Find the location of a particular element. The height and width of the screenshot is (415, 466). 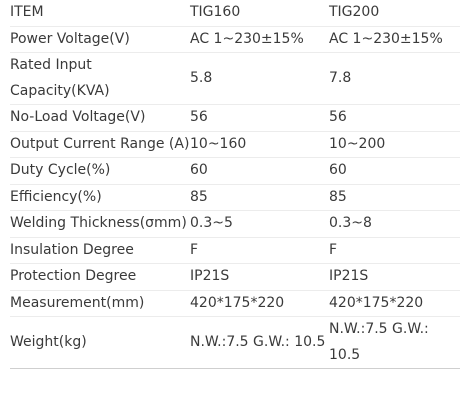

table-row: Duty Cycle(%) 60 60 is located at coordinates (235, 171).